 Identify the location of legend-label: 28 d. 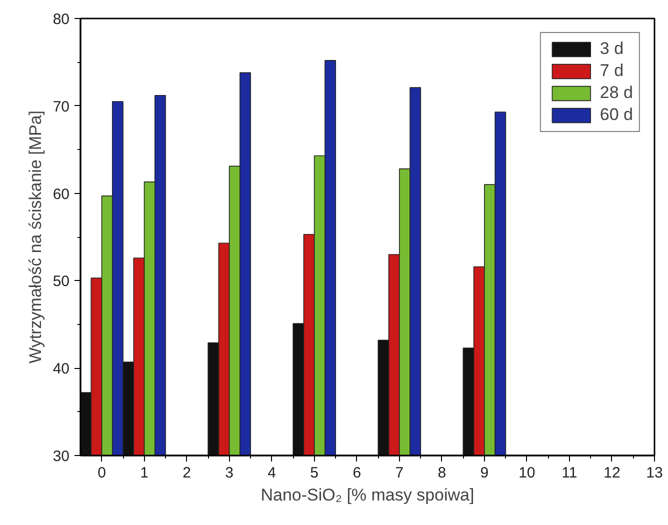
(616, 93).